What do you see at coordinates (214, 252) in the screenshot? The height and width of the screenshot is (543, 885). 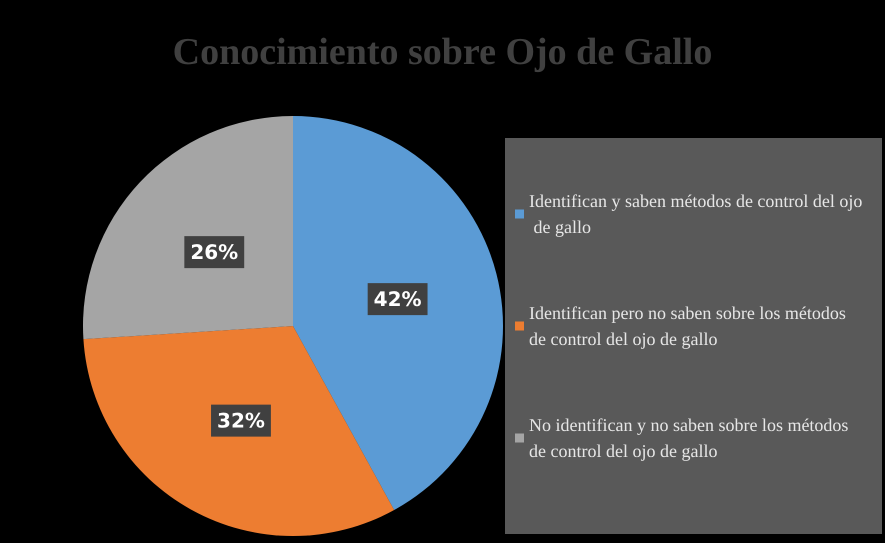 I see `data-label: 26%` at bounding box center [214, 252].